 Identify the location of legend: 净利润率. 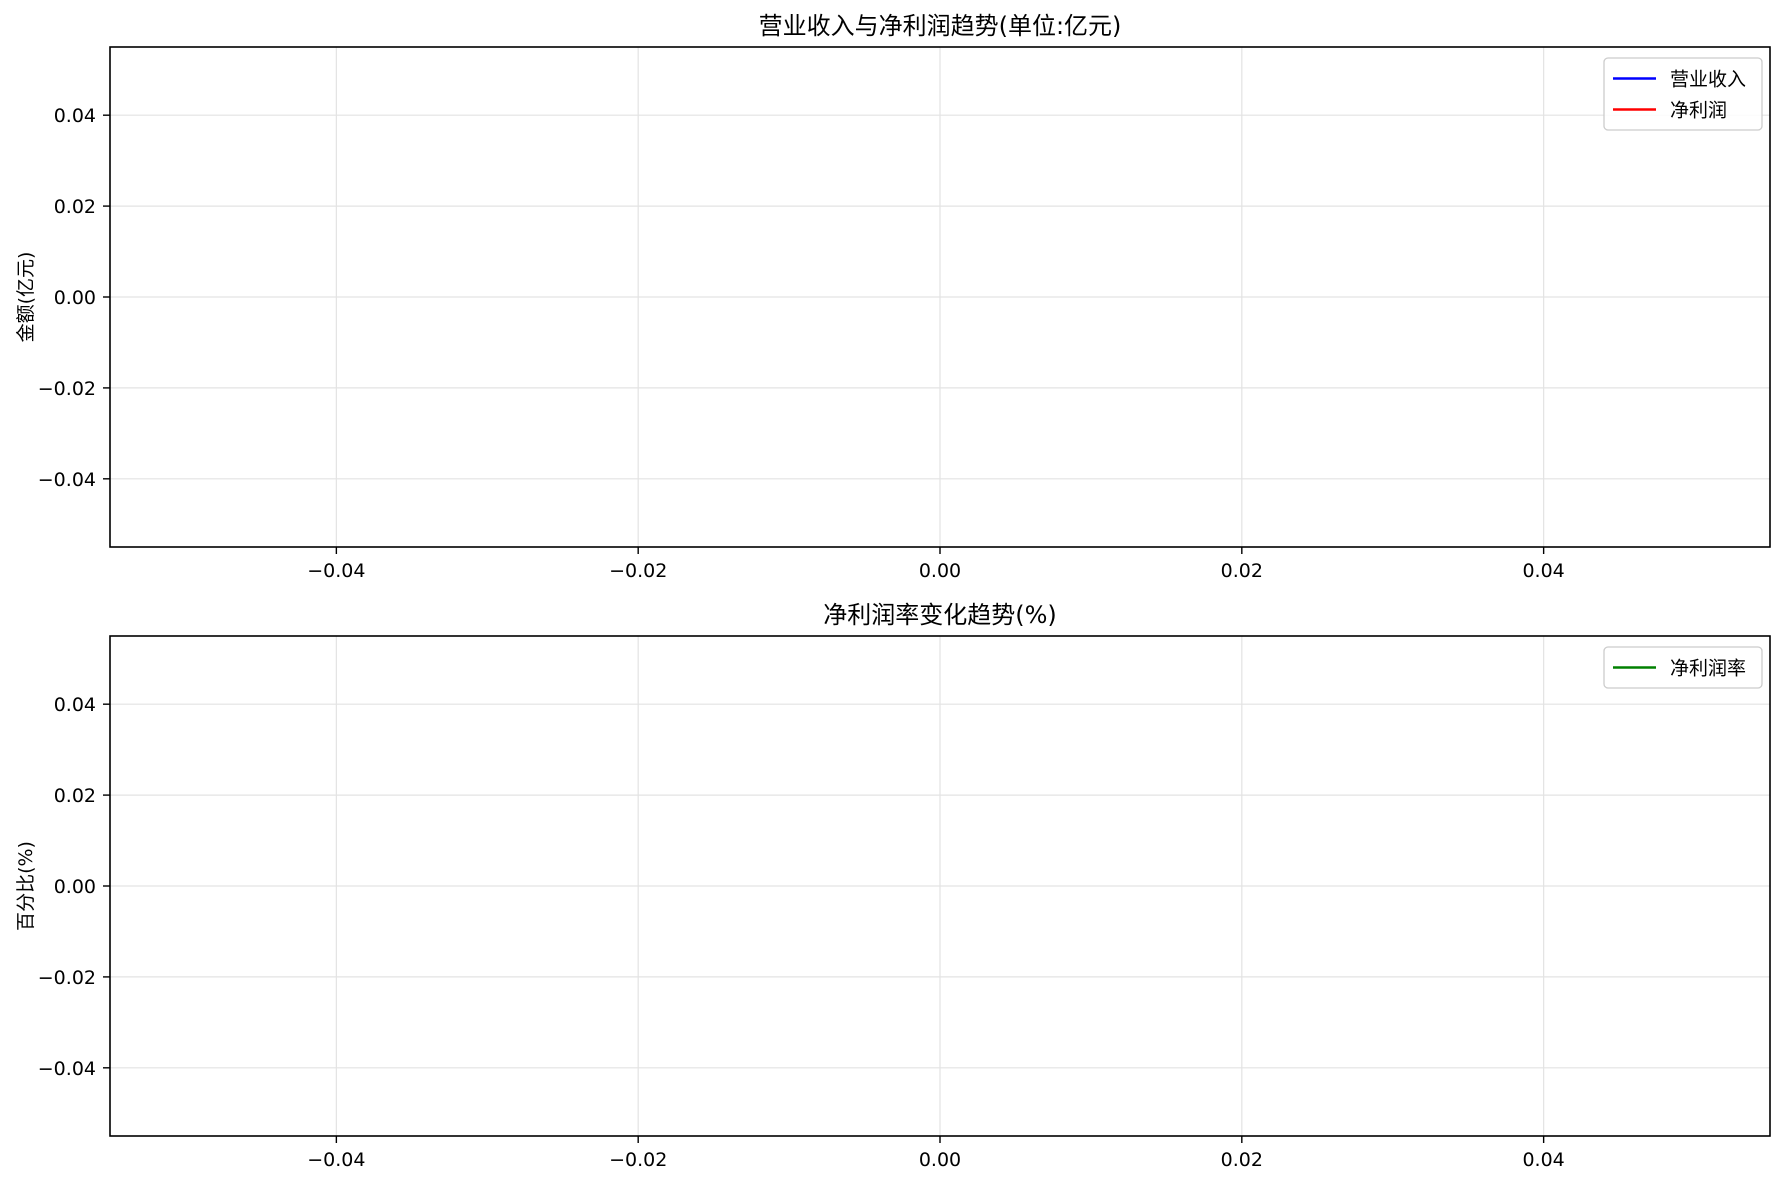
(1683, 667).